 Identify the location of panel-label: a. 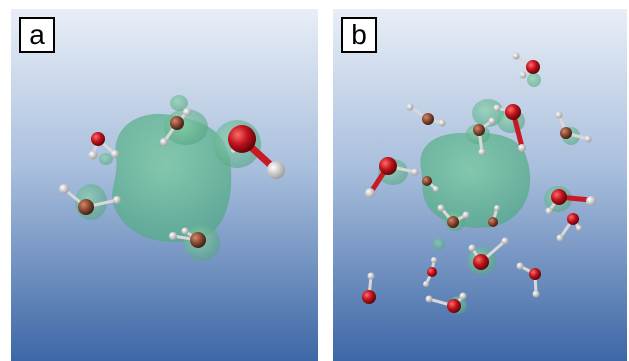
(37, 35).